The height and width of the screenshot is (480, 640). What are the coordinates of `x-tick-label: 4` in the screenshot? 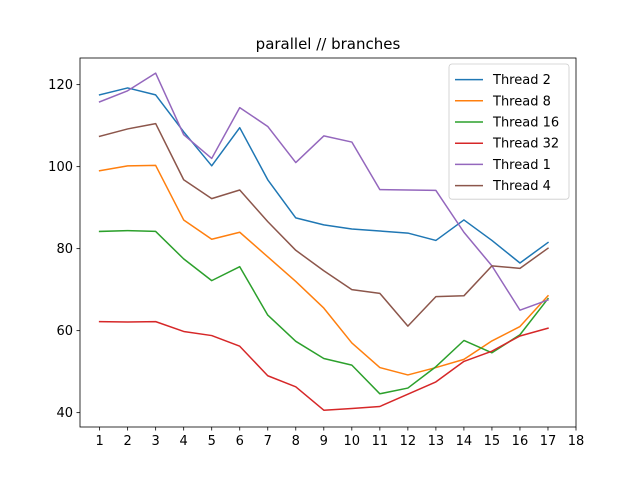 It's located at (184, 441).